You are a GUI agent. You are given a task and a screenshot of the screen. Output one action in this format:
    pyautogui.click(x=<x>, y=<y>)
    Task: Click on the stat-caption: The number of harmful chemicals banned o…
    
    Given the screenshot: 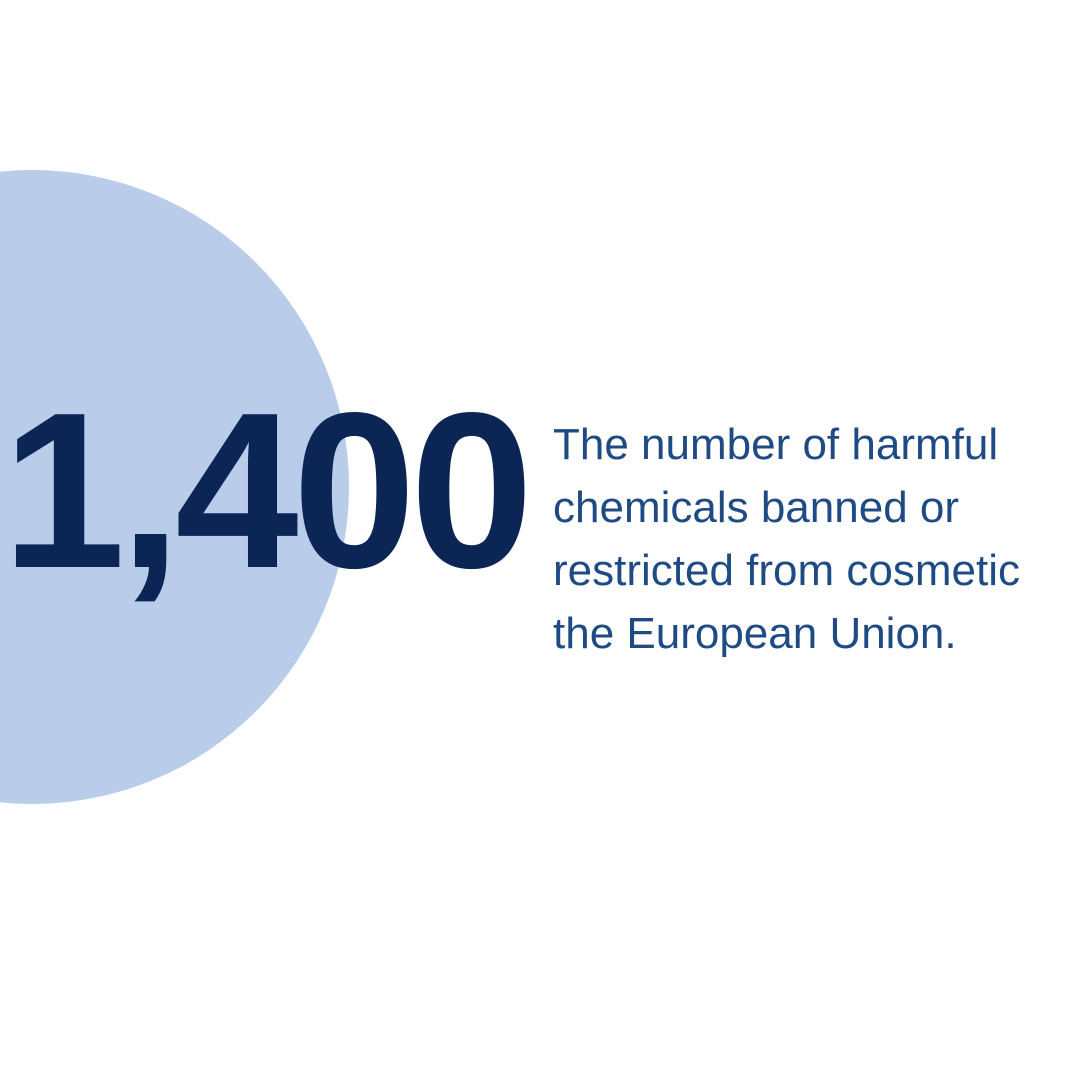 What is the action you would take?
    pyautogui.click(x=816, y=539)
    